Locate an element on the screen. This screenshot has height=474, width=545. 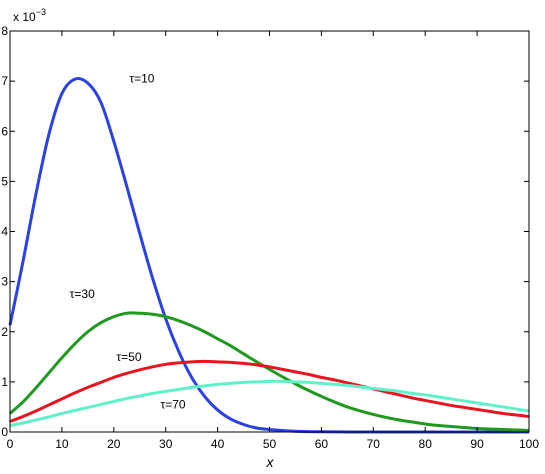
x-tick-label: 80 is located at coordinates (426, 444).